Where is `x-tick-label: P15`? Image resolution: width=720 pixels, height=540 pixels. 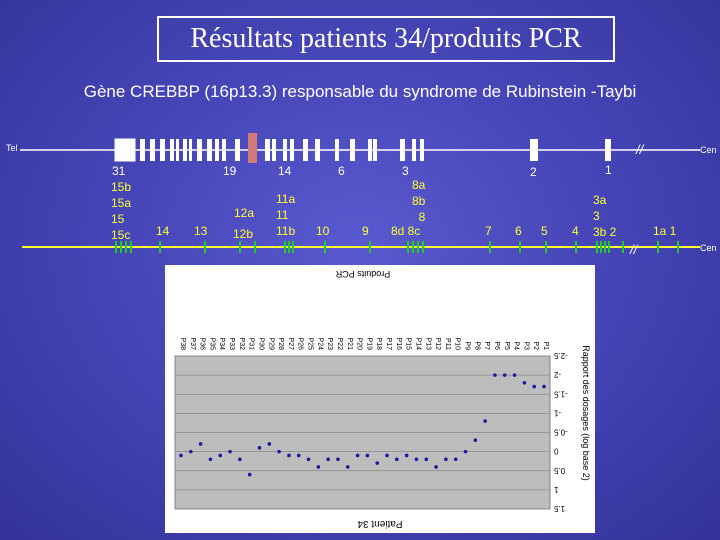 x-tick-label: P15 is located at coordinates (408, 344).